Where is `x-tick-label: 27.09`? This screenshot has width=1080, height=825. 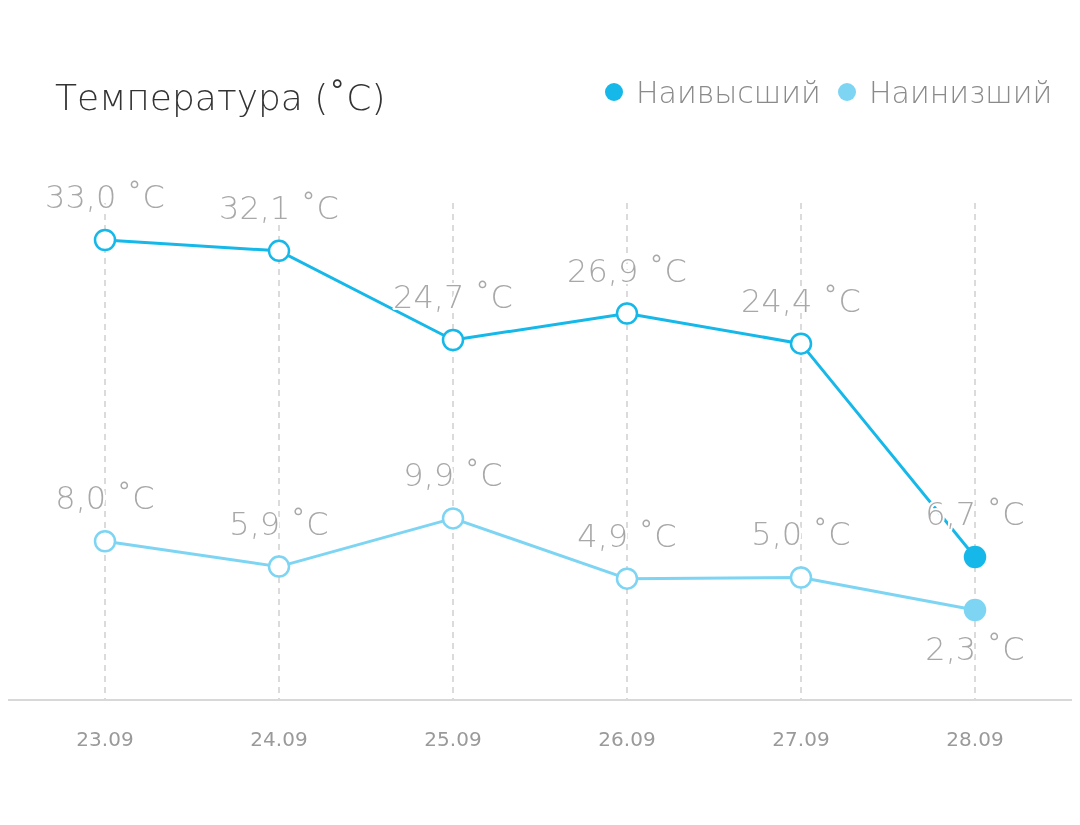 x-tick-label: 27.09 is located at coordinates (801, 739).